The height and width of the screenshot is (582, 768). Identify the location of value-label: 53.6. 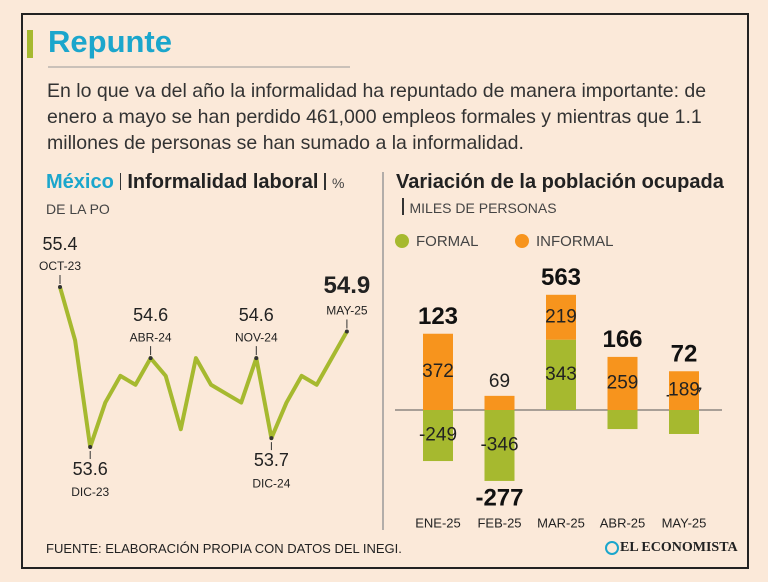
(90, 469).